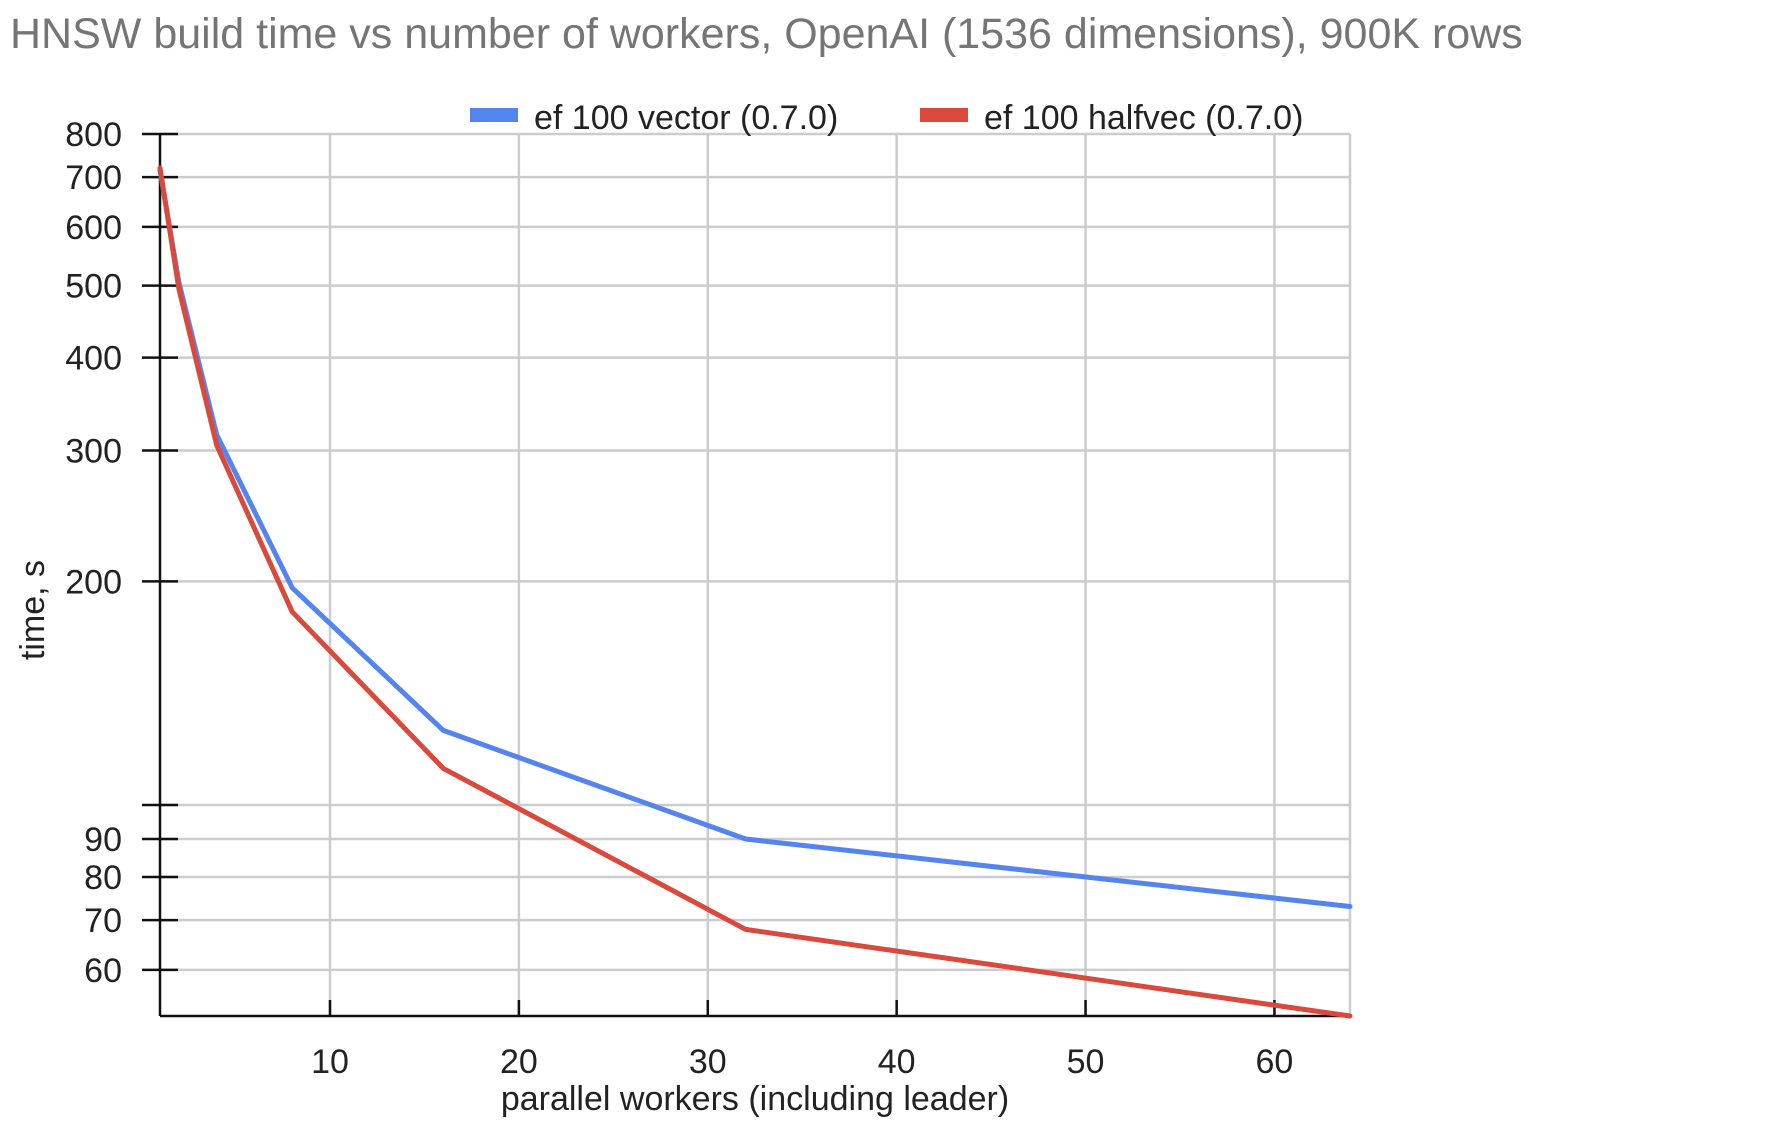 Image resolution: width=1782 pixels, height=1140 pixels. What do you see at coordinates (93, 451) in the screenshot?
I see `y-tick-label: 300` at bounding box center [93, 451].